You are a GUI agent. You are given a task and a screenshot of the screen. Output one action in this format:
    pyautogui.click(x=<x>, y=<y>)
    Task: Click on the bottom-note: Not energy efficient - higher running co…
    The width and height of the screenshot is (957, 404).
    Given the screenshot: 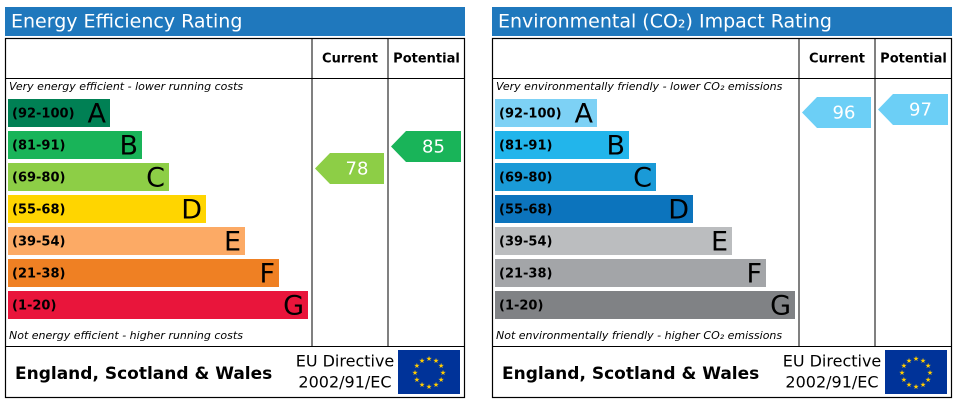 What is the action you would take?
    pyautogui.click(x=126, y=335)
    